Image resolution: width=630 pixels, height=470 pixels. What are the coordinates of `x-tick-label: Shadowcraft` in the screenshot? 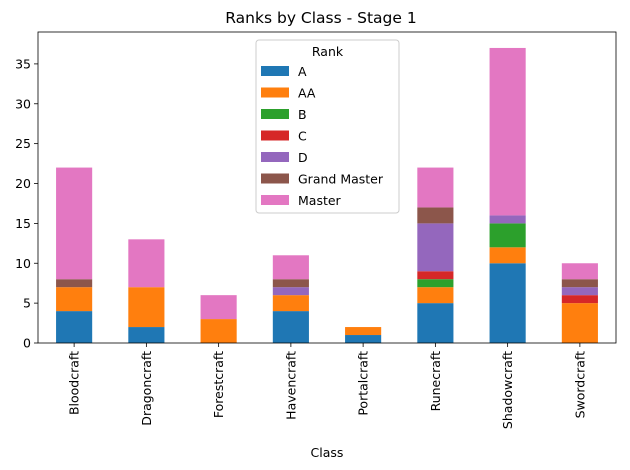 It's located at (507, 390).